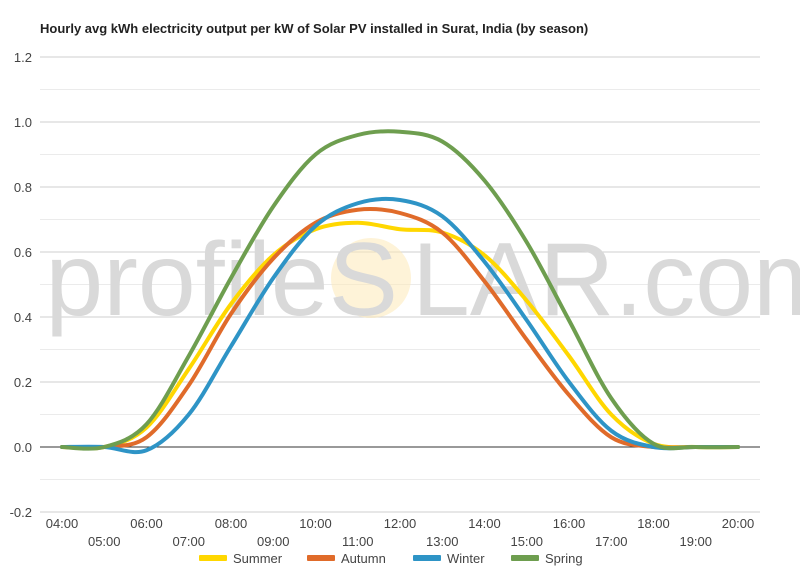 This screenshot has width=800, height=570. Describe the element at coordinates (188, 541) in the screenshot. I see `x-tick-label: 07:00` at that location.